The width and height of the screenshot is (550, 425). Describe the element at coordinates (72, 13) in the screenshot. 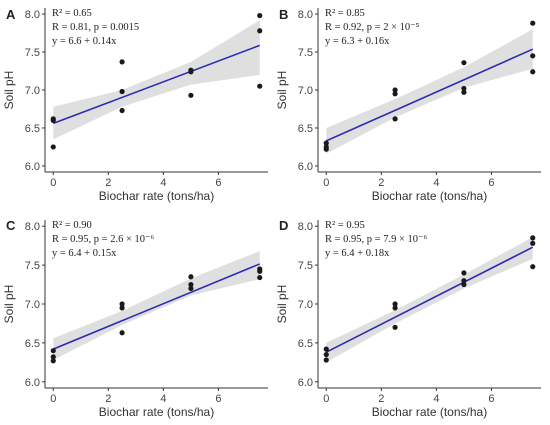

I see `stats-annotation: R² = 0.65` at that location.